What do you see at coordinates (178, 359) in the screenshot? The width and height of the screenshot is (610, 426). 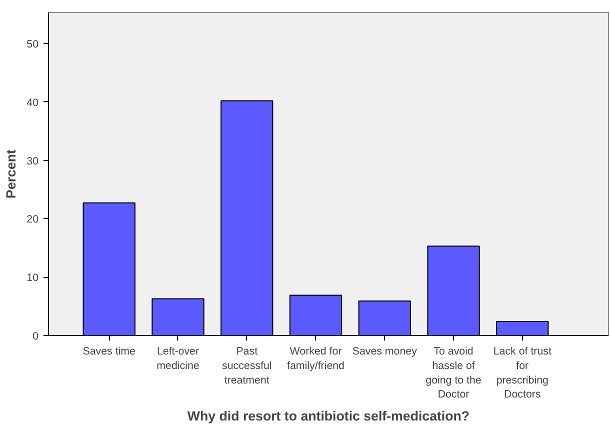 I see `x-tick-label: Left-over medicine` at bounding box center [178, 359].